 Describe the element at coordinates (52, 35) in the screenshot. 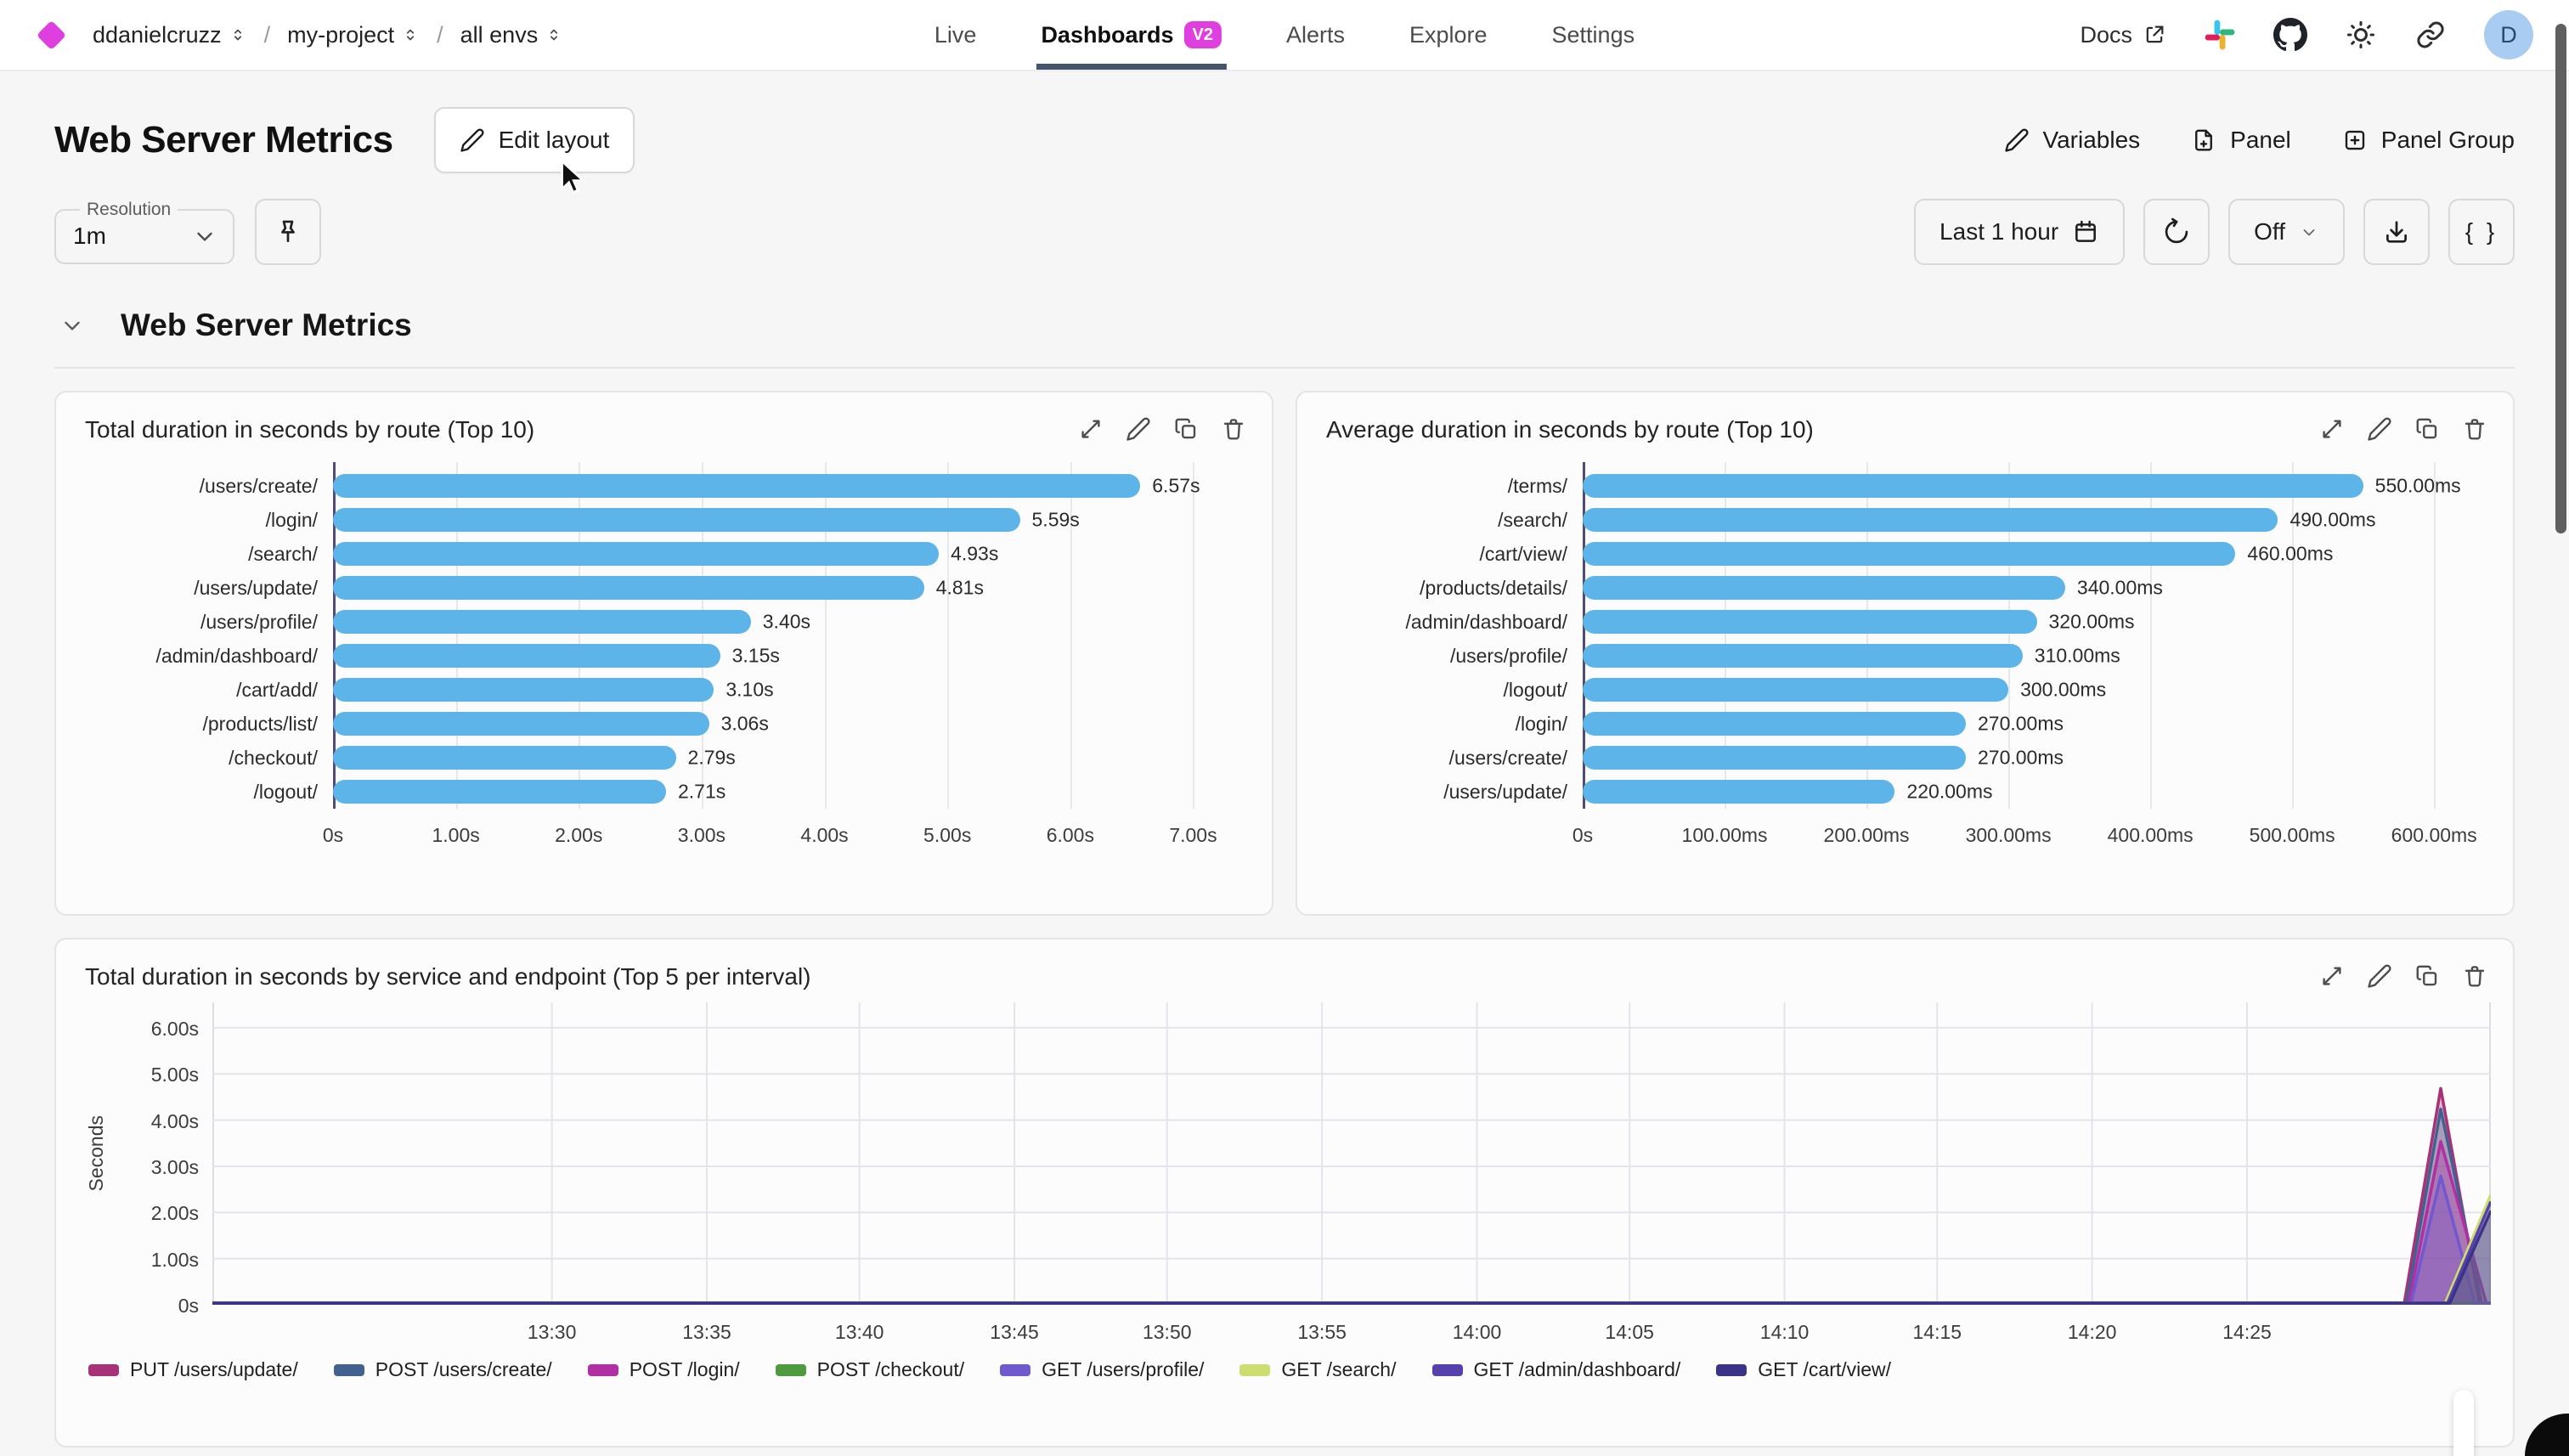

I see `app-logo-diamond` at that location.